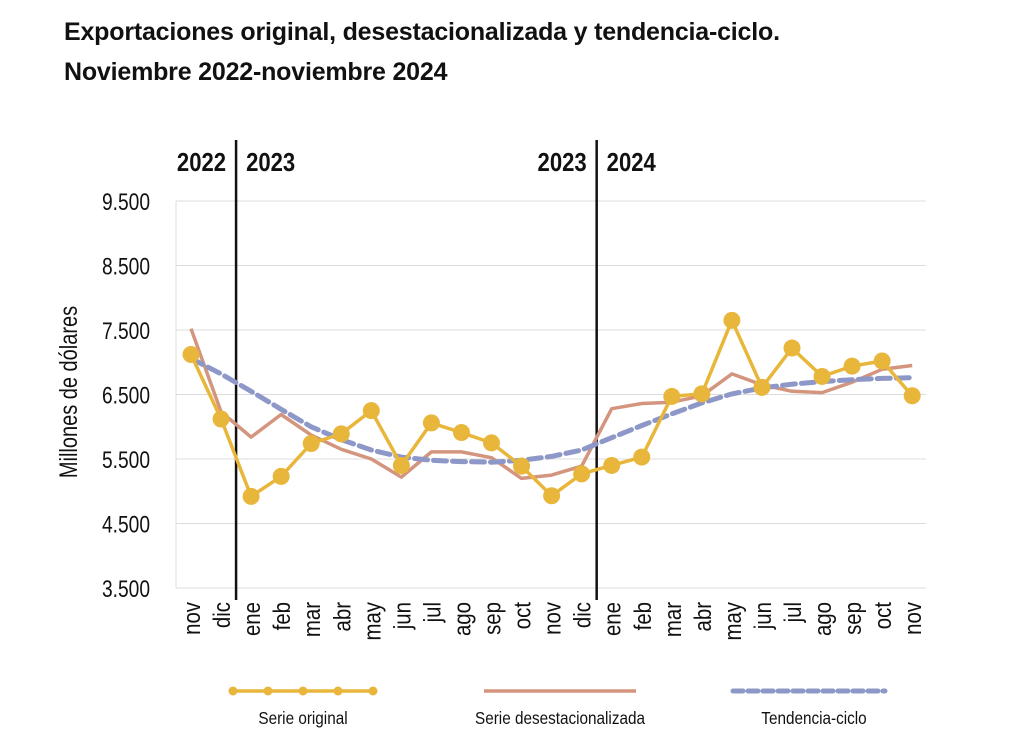  Describe the element at coordinates (813, 718) in the screenshot. I see `legend-label: Tendencia-ciclo` at that location.